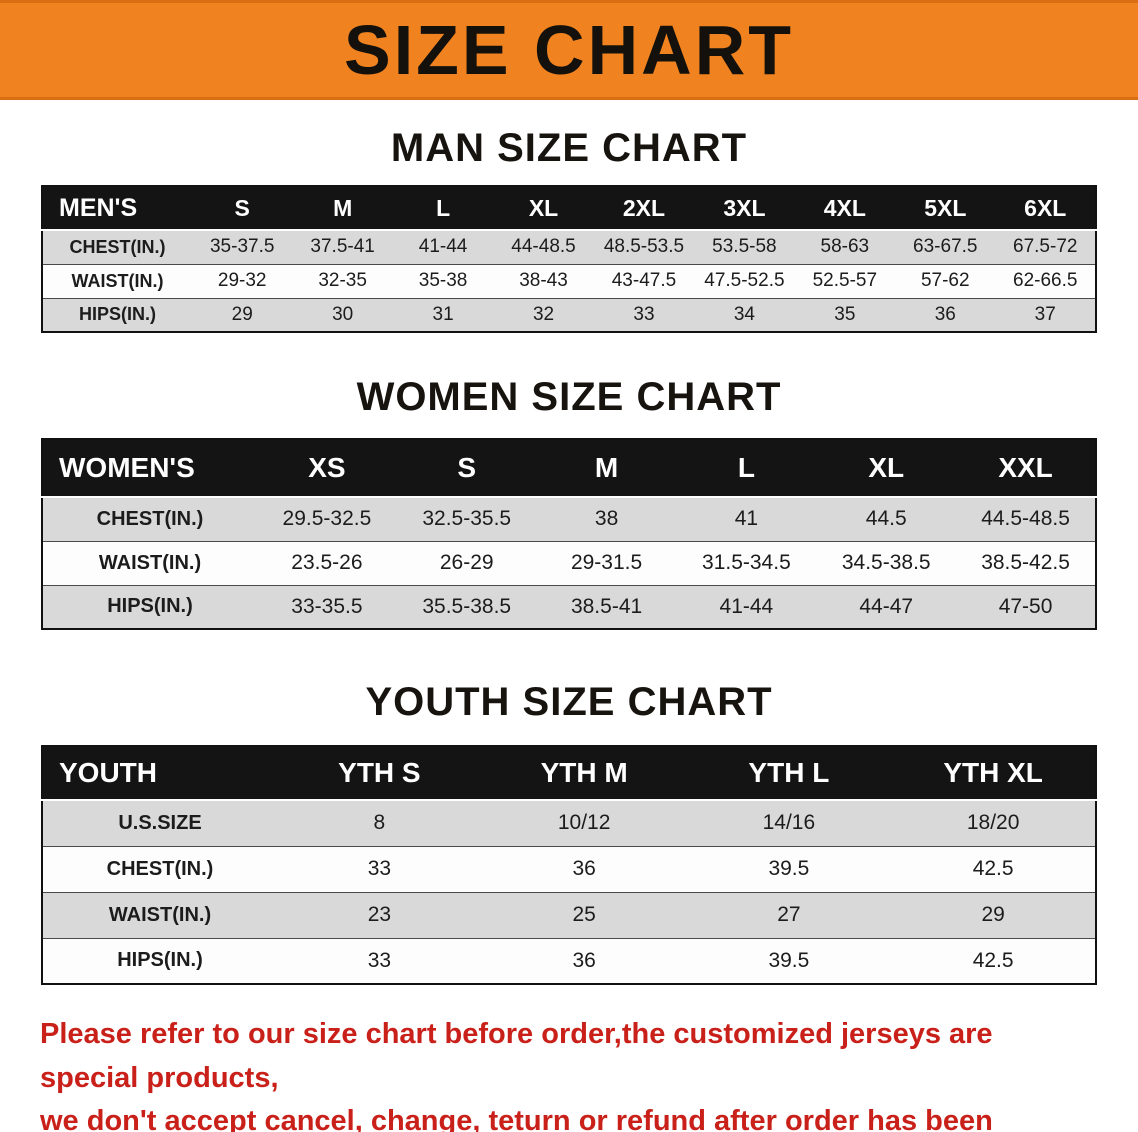  Describe the element at coordinates (746, 562) in the screenshot. I see `value-cell: 31.5-34.5` at that location.